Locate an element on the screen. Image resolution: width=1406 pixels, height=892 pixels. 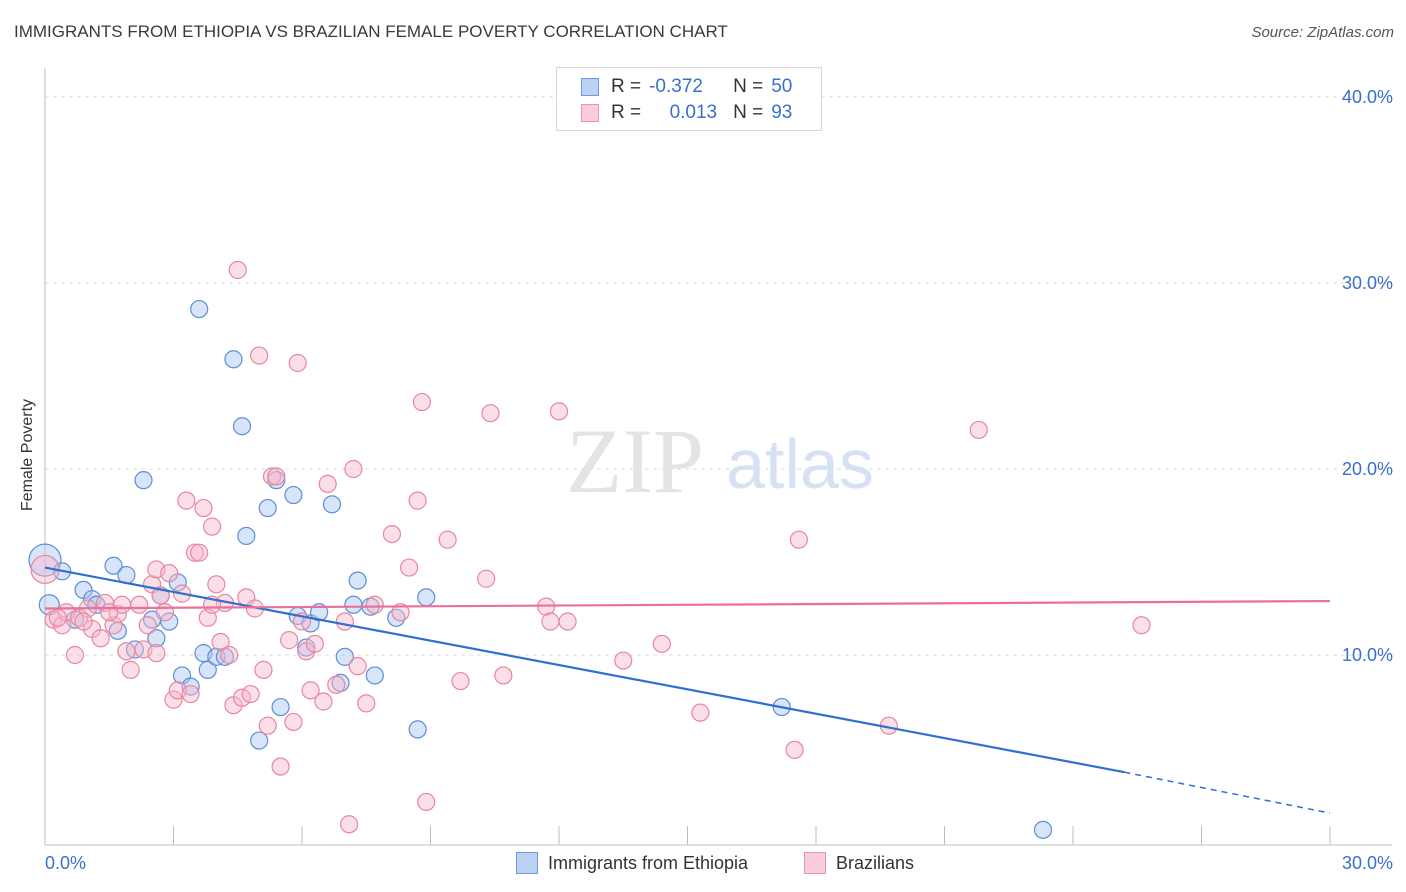
legend-swatch-brazilians is located at coordinates (815, 863).